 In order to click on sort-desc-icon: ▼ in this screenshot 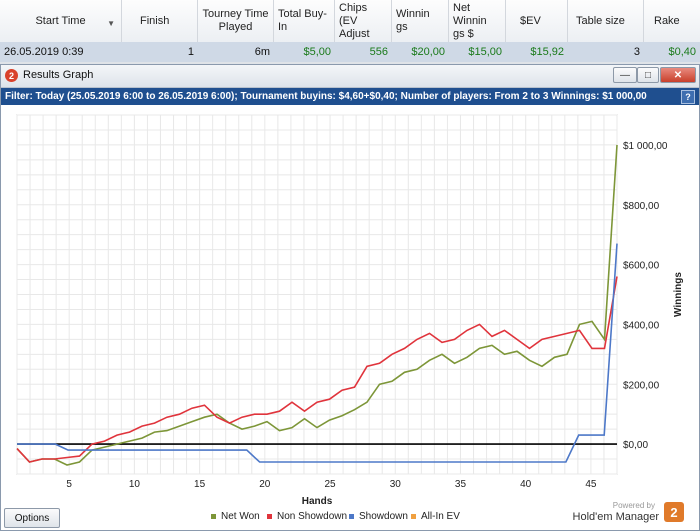, I will do `click(111, 23)`.